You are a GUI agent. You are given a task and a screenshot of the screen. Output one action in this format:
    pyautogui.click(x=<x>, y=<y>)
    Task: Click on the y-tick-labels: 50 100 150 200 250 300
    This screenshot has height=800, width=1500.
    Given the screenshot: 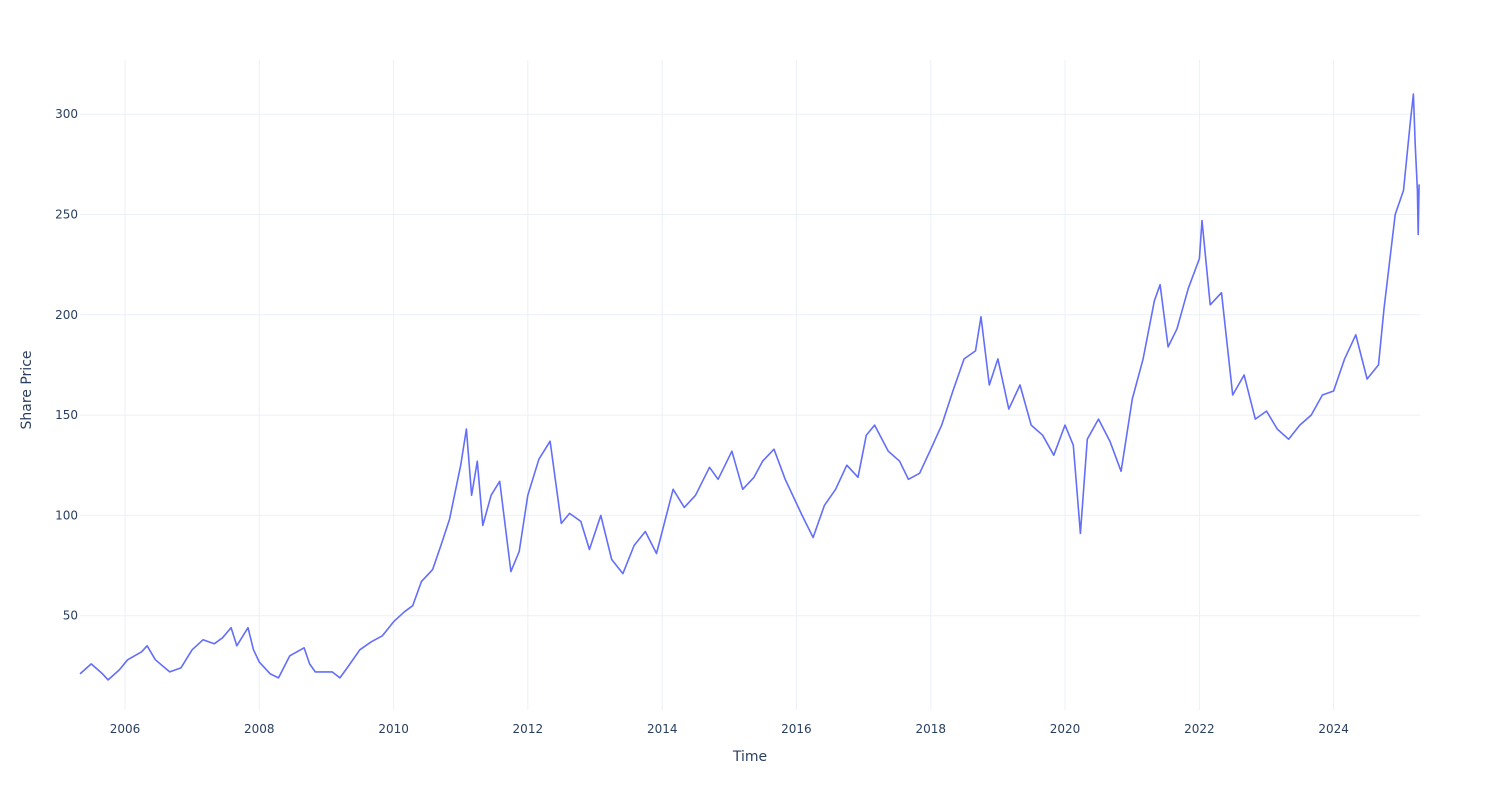 What is the action you would take?
    pyautogui.click(x=66, y=365)
    